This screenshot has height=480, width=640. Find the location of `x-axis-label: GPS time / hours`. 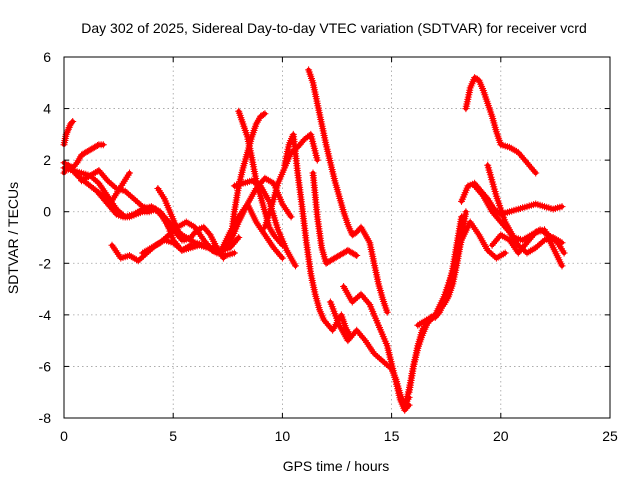

x-axis-label: GPS time / hours is located at coordinates (336, 466).